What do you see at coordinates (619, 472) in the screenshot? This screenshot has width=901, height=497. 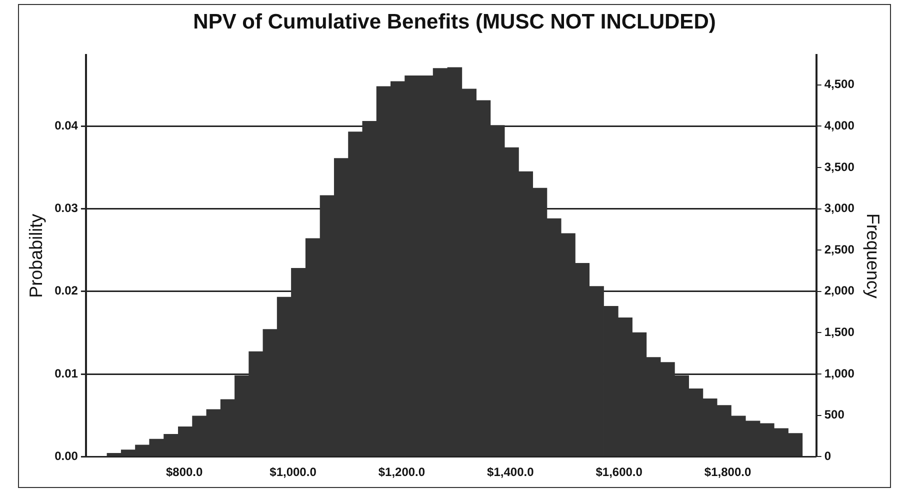 I see `x-tick-label: $1,600.0` at bounding box center [619, 472].